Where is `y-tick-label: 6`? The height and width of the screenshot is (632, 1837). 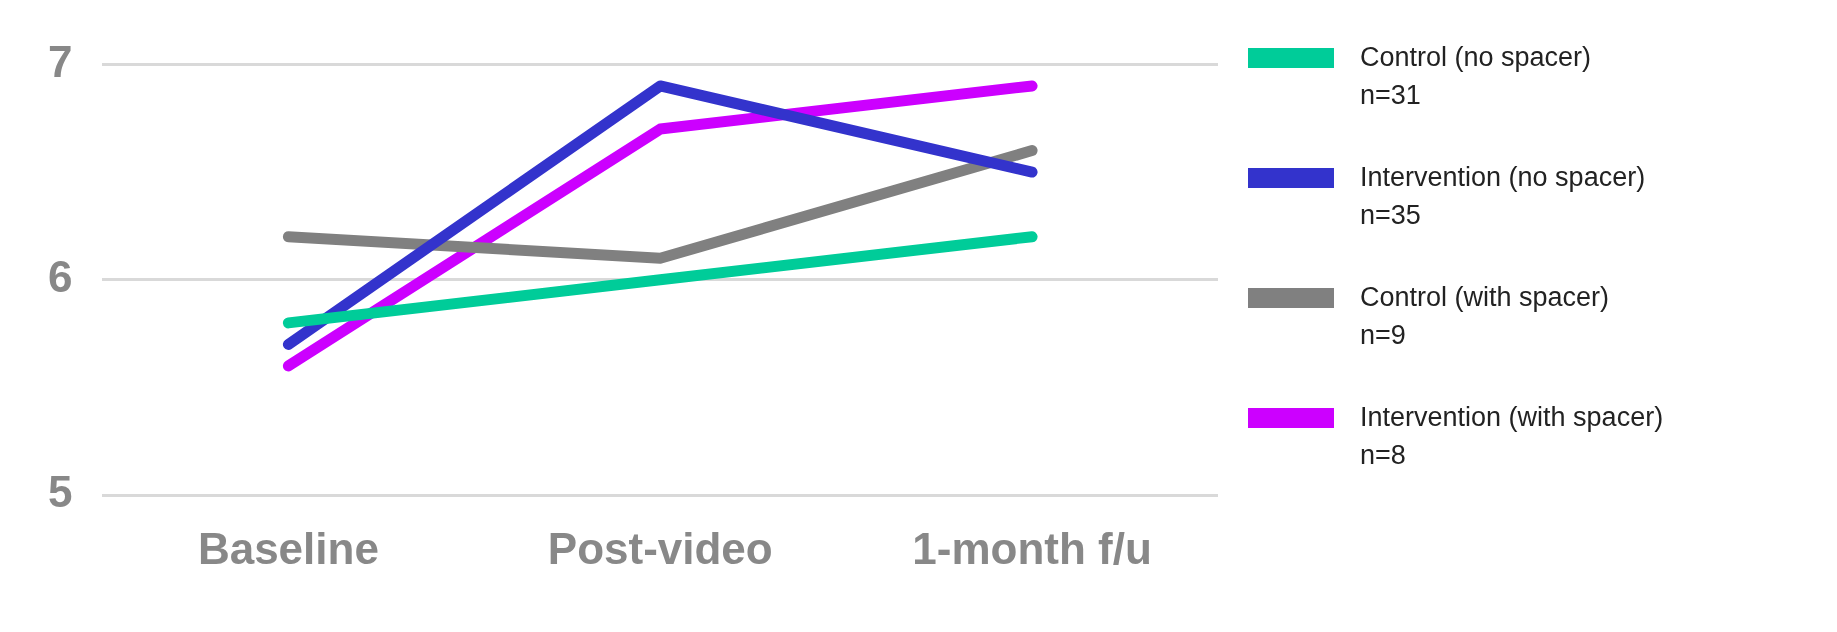
y-tick-label: 6 is located at coordinates (60, 276).